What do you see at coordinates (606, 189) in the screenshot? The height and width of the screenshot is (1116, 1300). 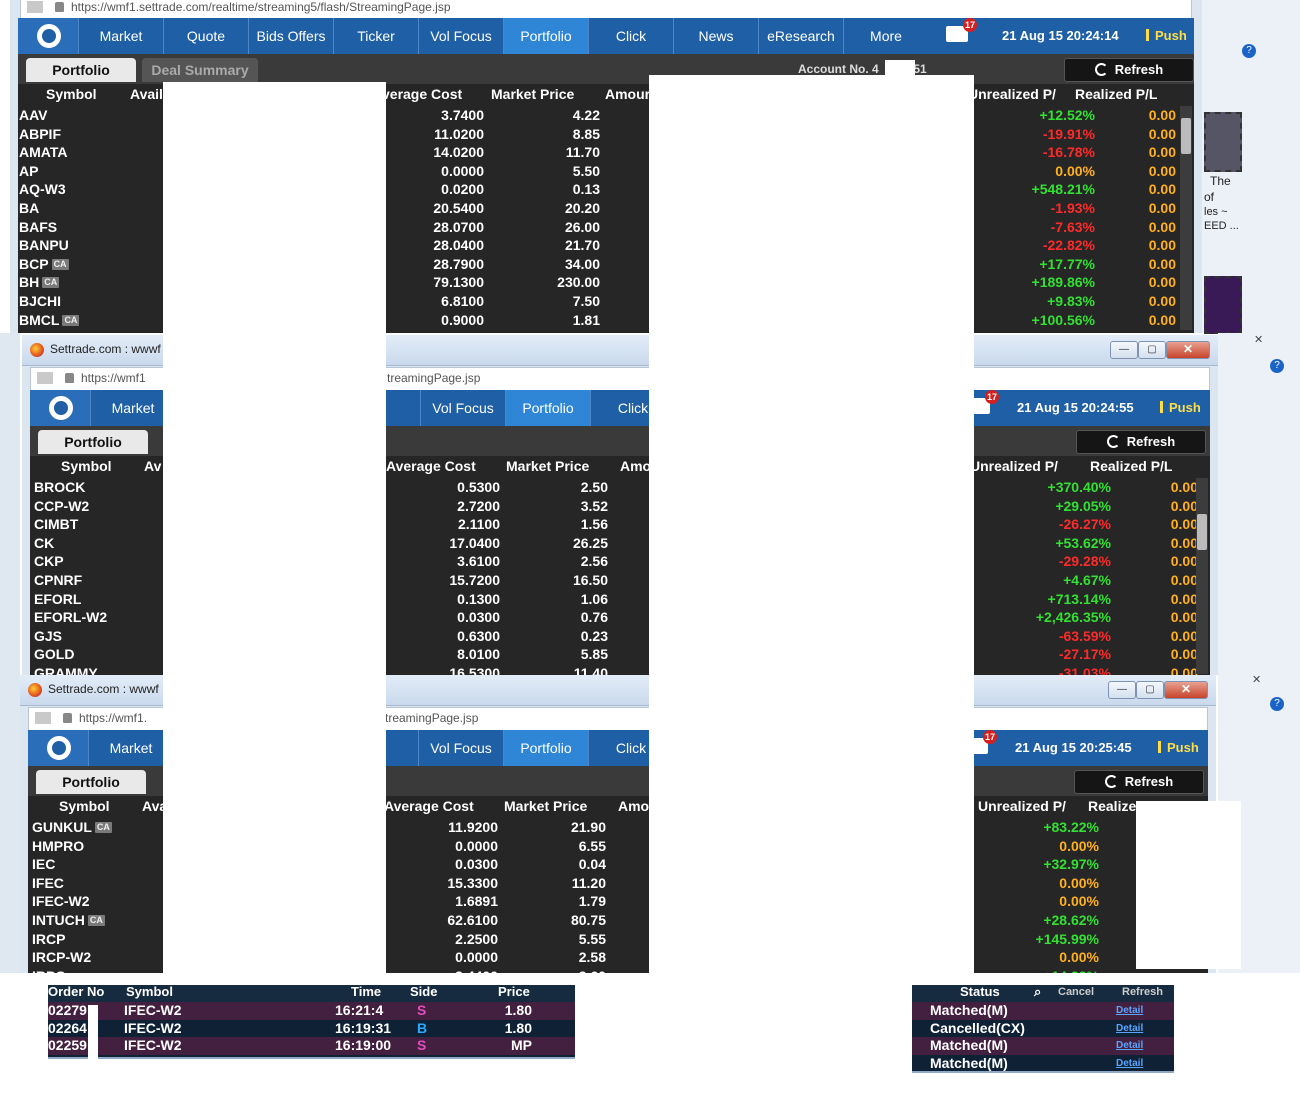 I see `table-row: AQ-W3 0.0200 0.13 +548.21% 0.00` at bounding box center [606, 189].